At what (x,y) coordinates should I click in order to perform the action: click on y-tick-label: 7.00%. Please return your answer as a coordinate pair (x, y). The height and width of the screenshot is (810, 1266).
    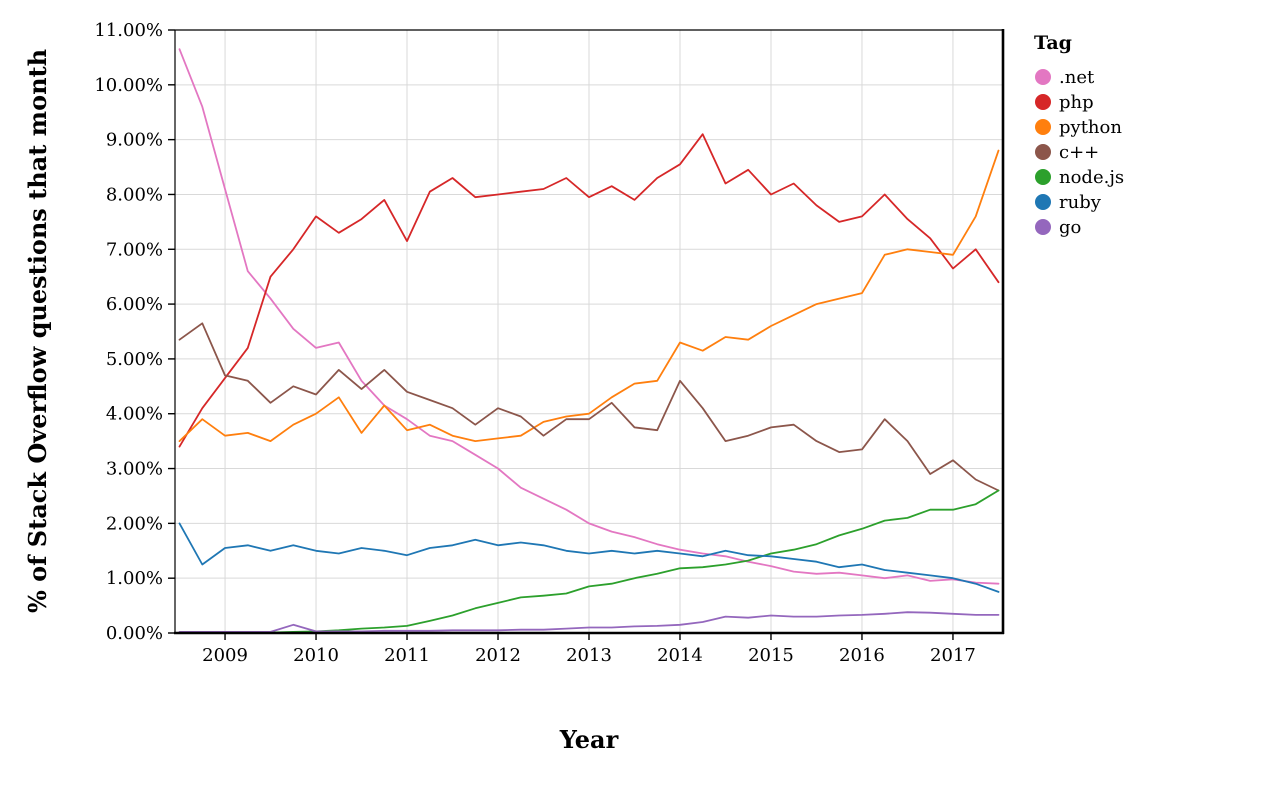
    Looking at the image, I should click on (134, 249).